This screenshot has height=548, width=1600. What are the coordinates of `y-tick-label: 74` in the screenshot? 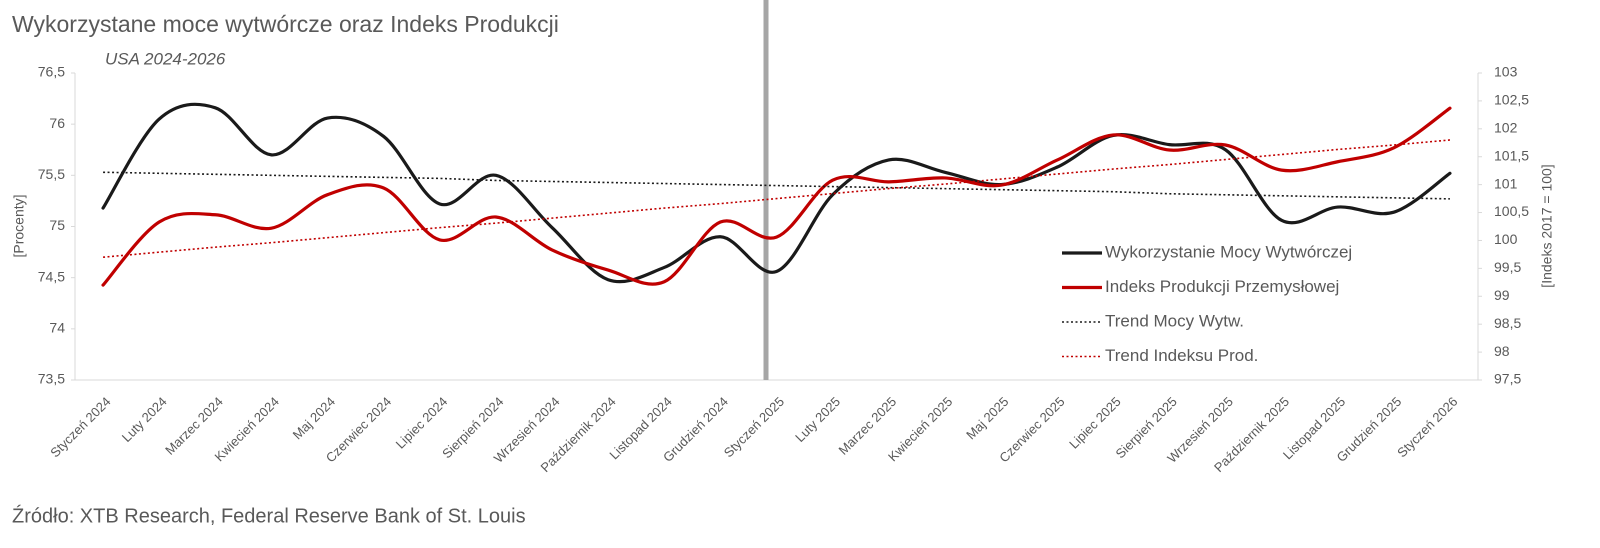 It's located at (57, 328).